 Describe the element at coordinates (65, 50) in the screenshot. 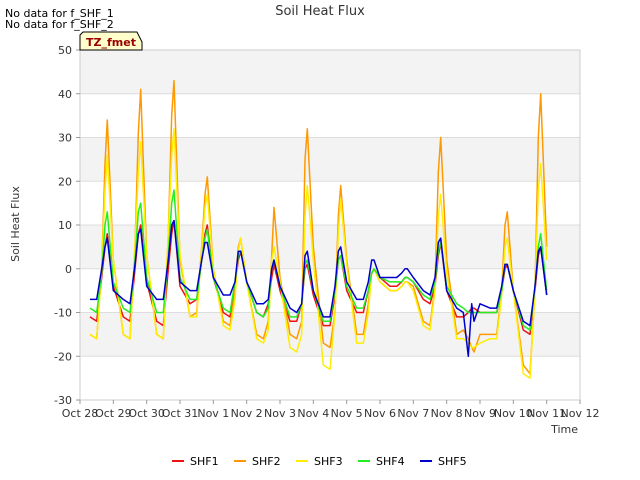

I see `y-tick-label: 50` at that location.